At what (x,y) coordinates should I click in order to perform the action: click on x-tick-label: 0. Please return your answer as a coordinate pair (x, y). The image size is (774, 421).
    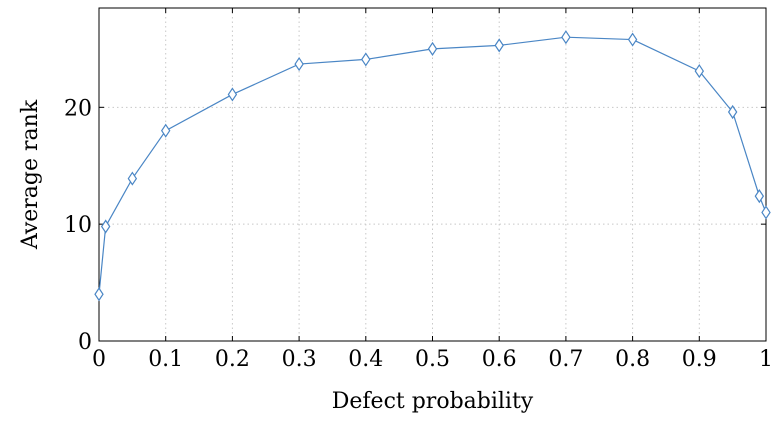
    Looking at the image, I should click on (99, 359).